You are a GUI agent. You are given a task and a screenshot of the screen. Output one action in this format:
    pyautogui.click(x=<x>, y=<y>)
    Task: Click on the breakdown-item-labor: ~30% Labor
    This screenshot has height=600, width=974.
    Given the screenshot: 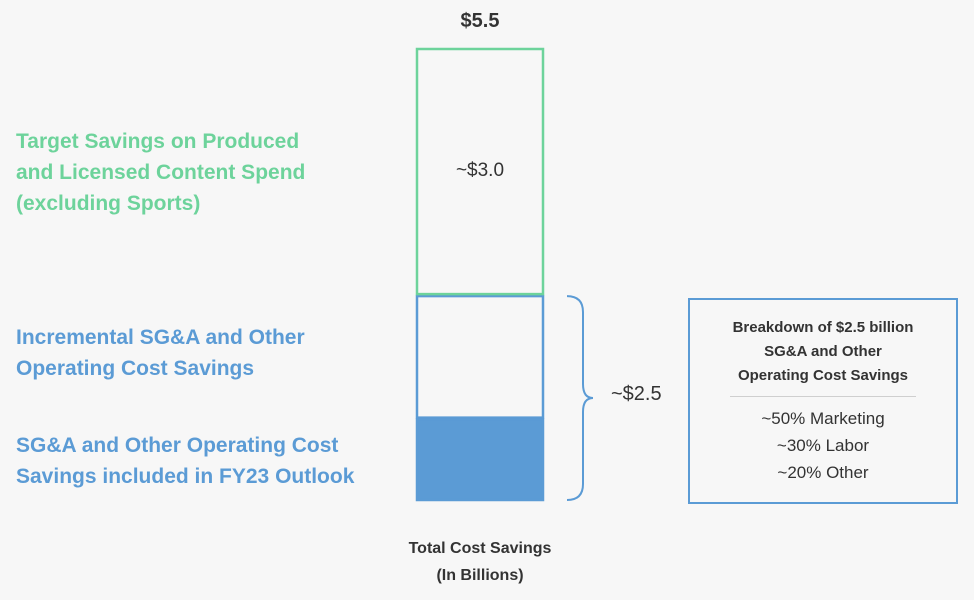 What is the action you would take?
    pyautogui.click(x=823, y=445)
    